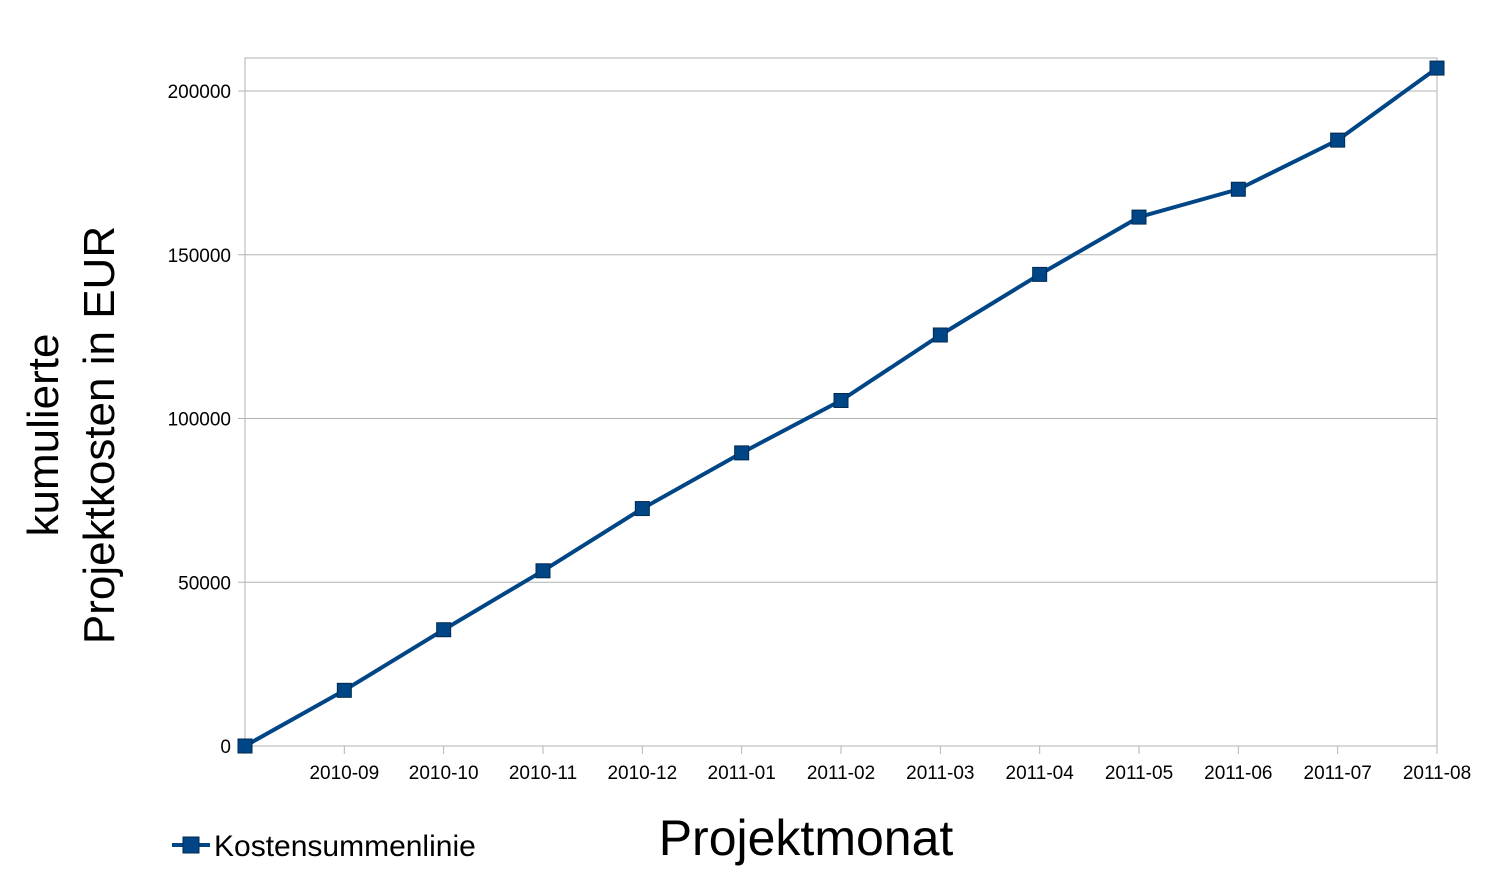 This screenshot has height=885, width=1508. I want to click on y-tick-label: 0, so click(225, 747).